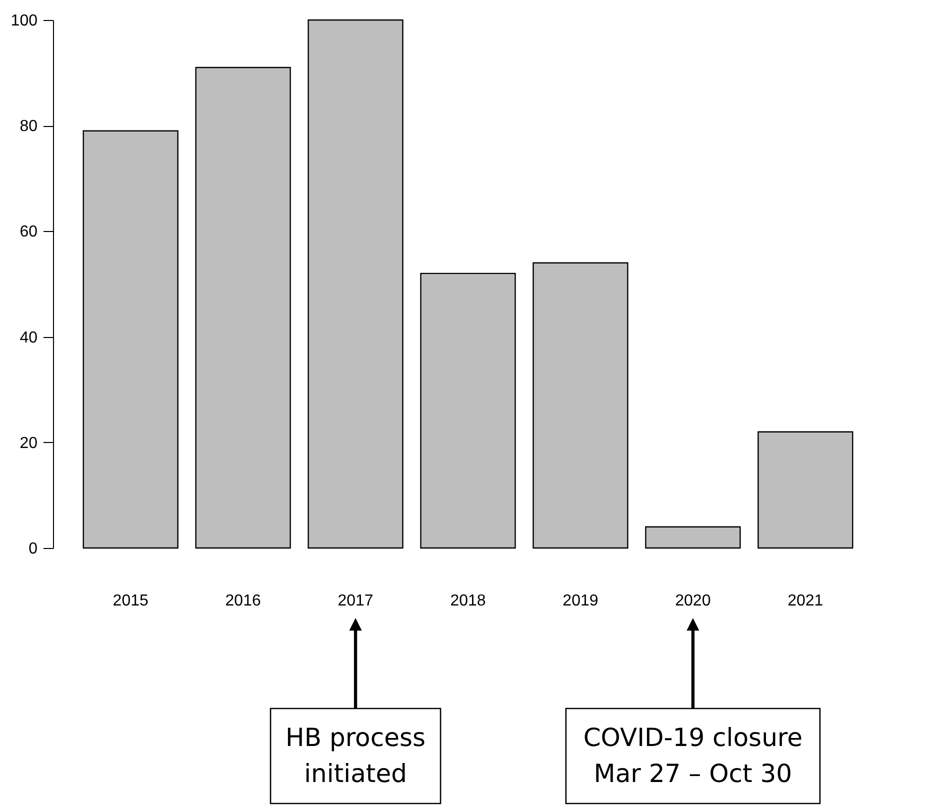 Image resolution: width=940 pixels, height=807 pixels. I want to click on x-tick-label: 2018, so click(468, 601).